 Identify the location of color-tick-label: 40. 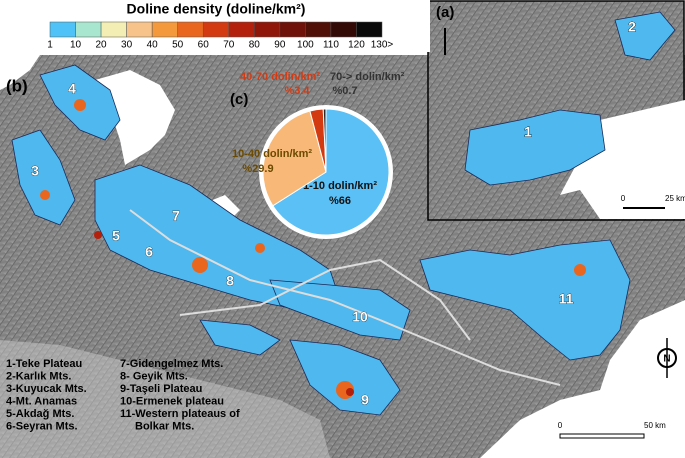
(153, 45).